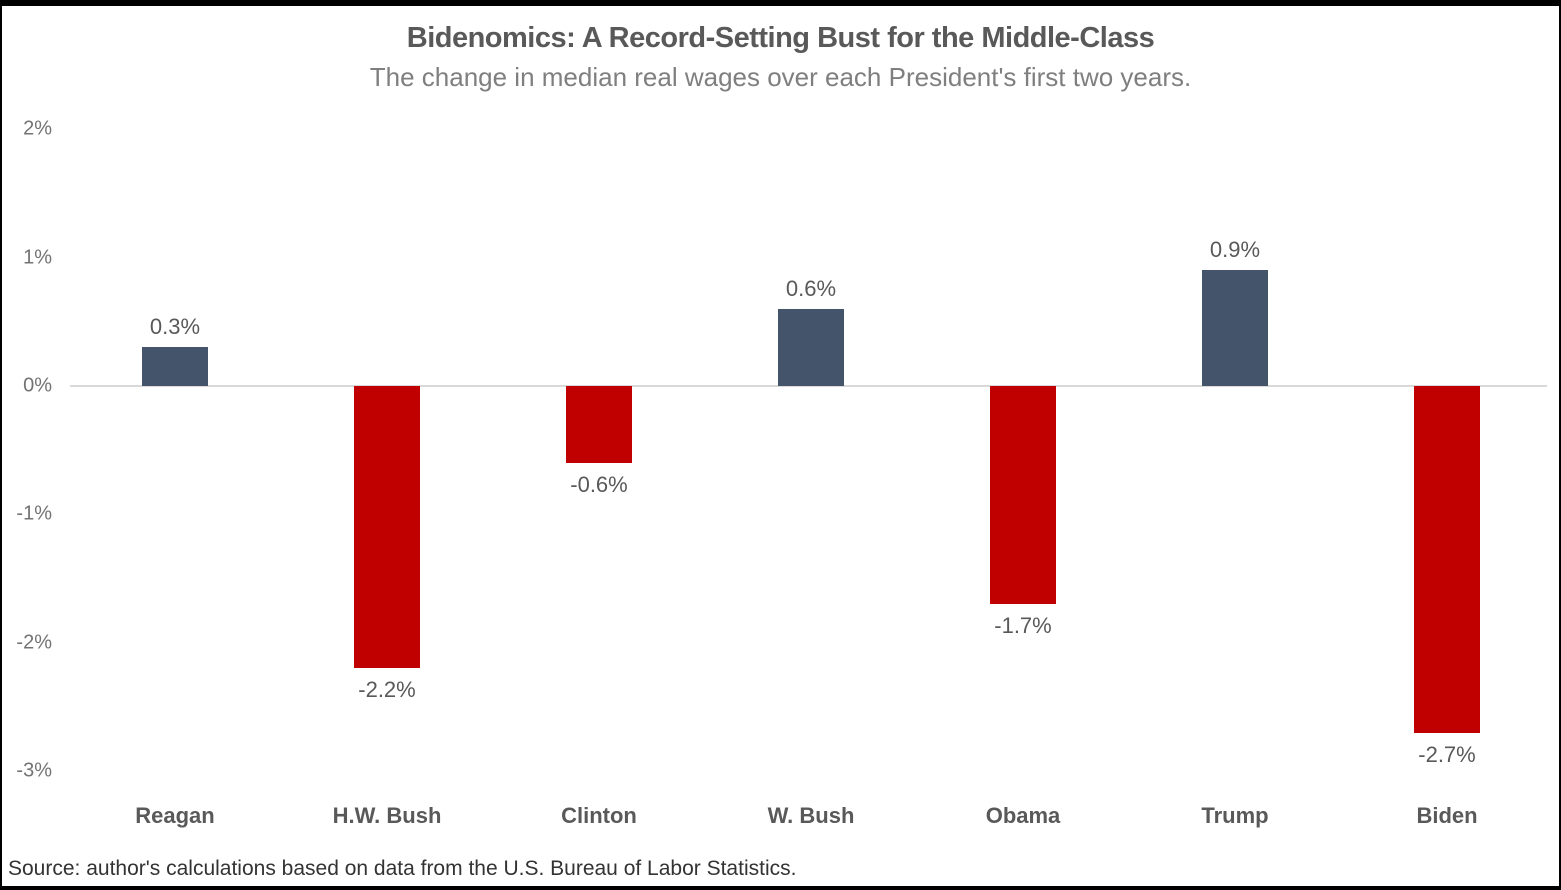 The width and height of the screenshot is (1561, 890). Describe the element at coordinates (599, 485) in the screenshot. I see `bar-value-label: -0.6%` at that location.